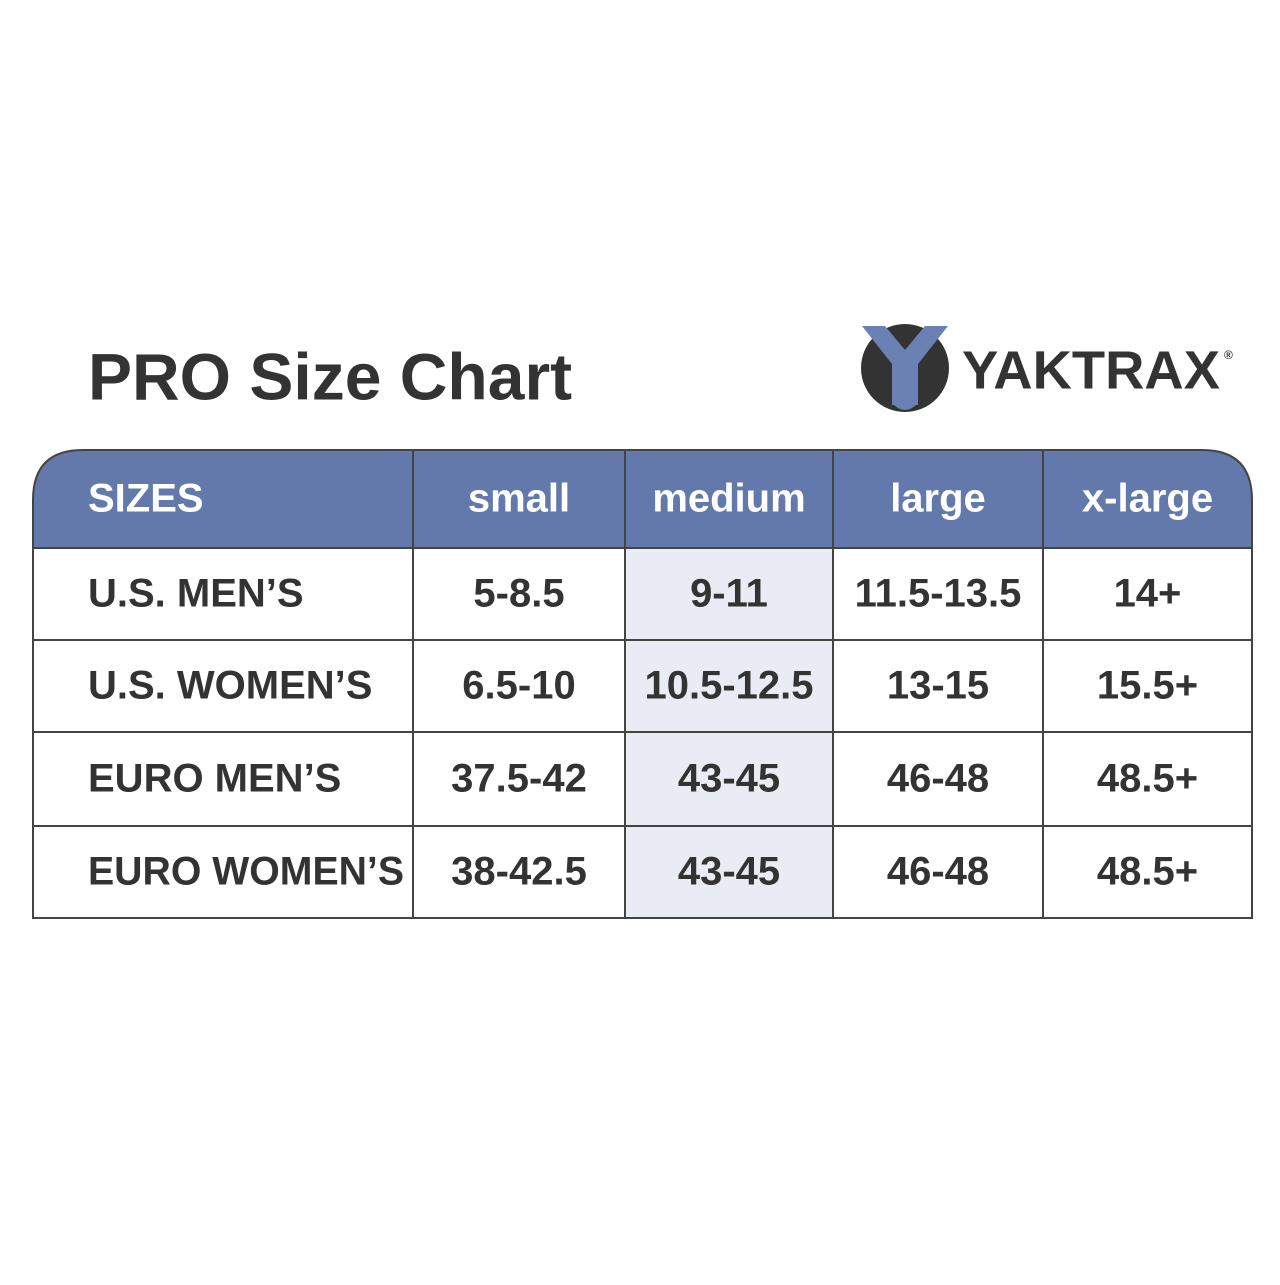  What do you see at coordinates (938, 594) in the screenshot?
I see `size-cell: 11.5-13.5` at bounding box center [938, 594].